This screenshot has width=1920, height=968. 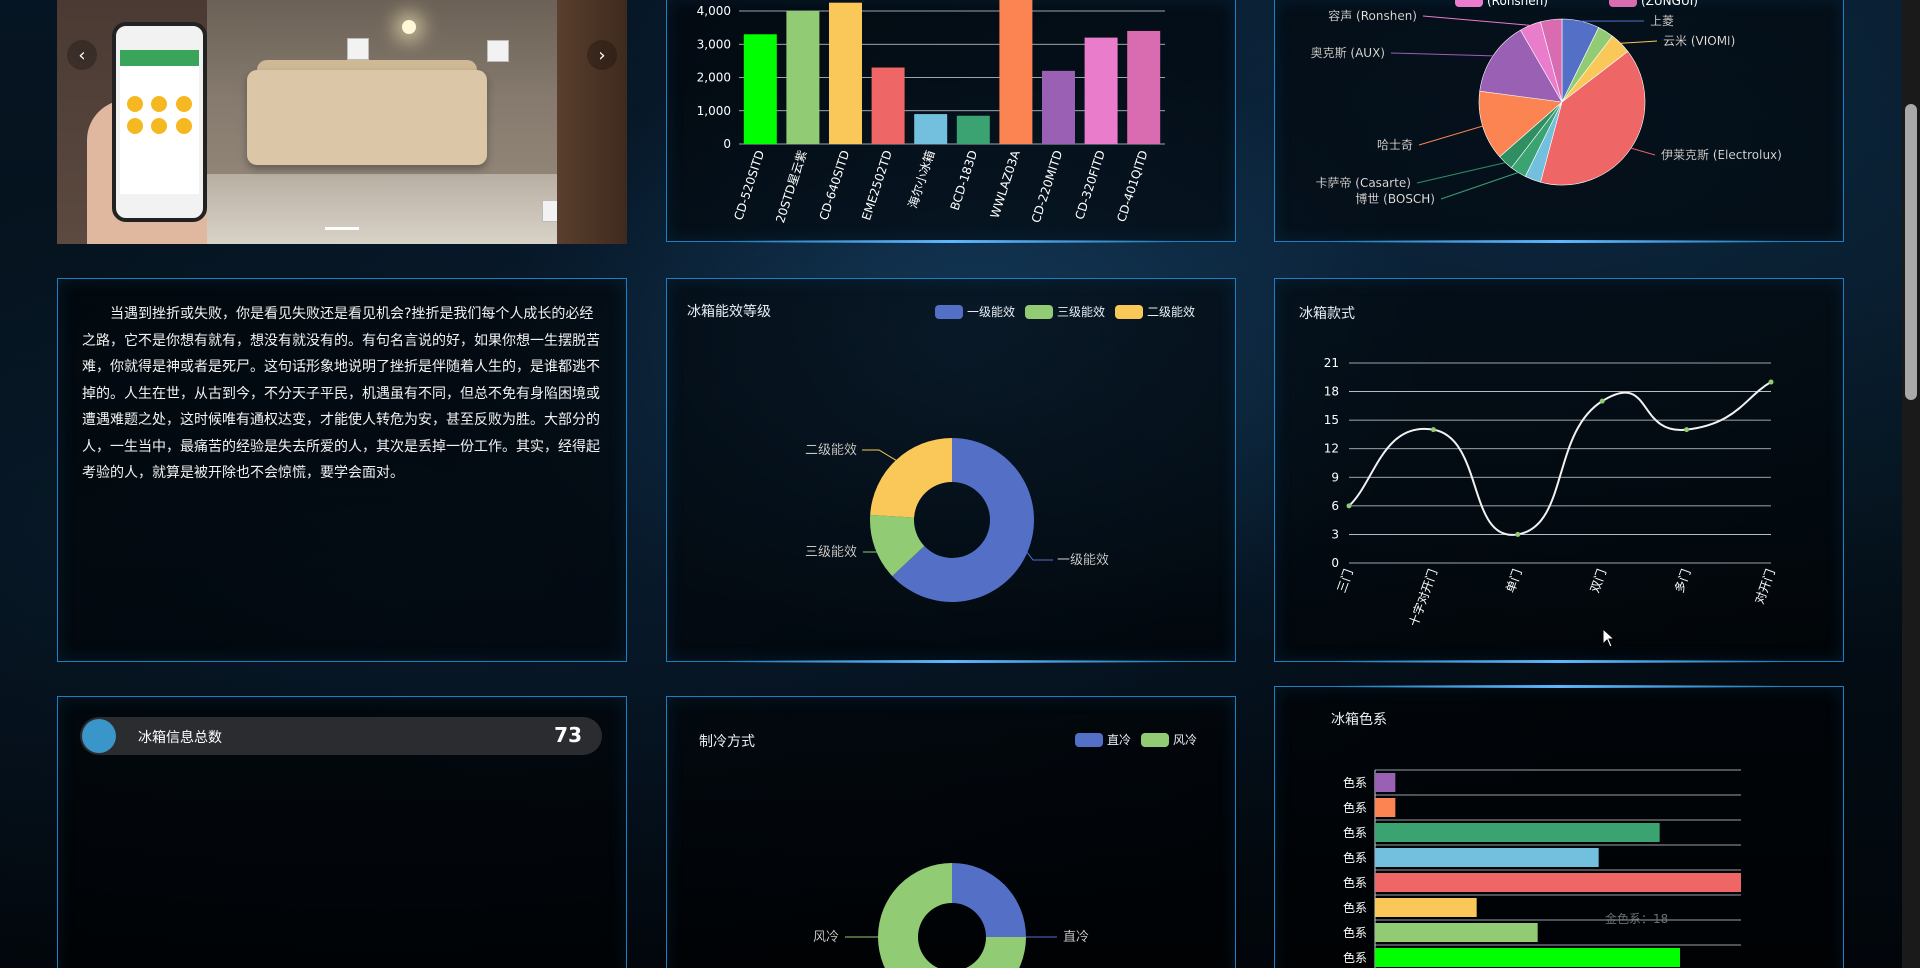 What do you see at coordinates (1423, 598) in the screenshot?
I see `x-tick-label: 十字对开门` at bounding box center [1423, 598].